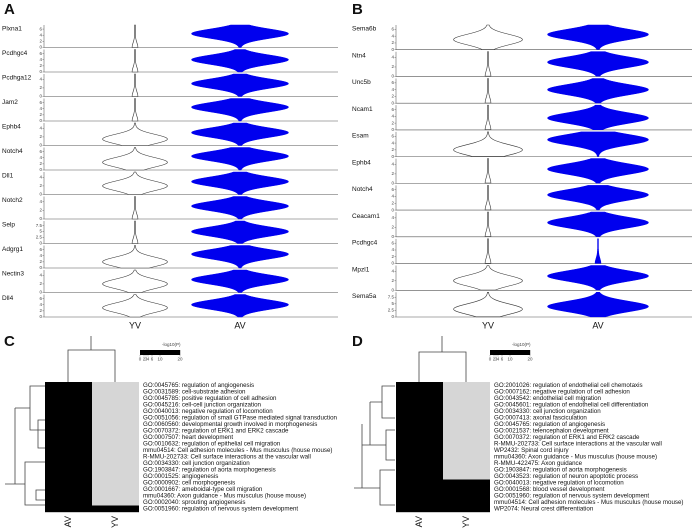  What do you see at coordinates (548, 398) in the screenshot?
I see `row-label: GO:0043542: endothelial cell migration` at bounding box center [548, 398].